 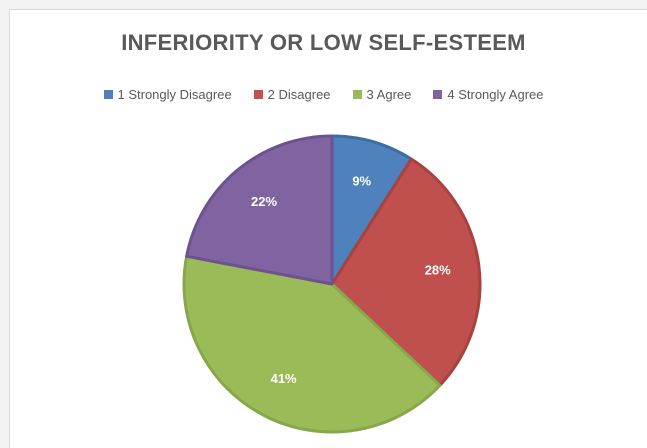 I want to click on legend-label: 3 Agree, so click(x=389, y=94).